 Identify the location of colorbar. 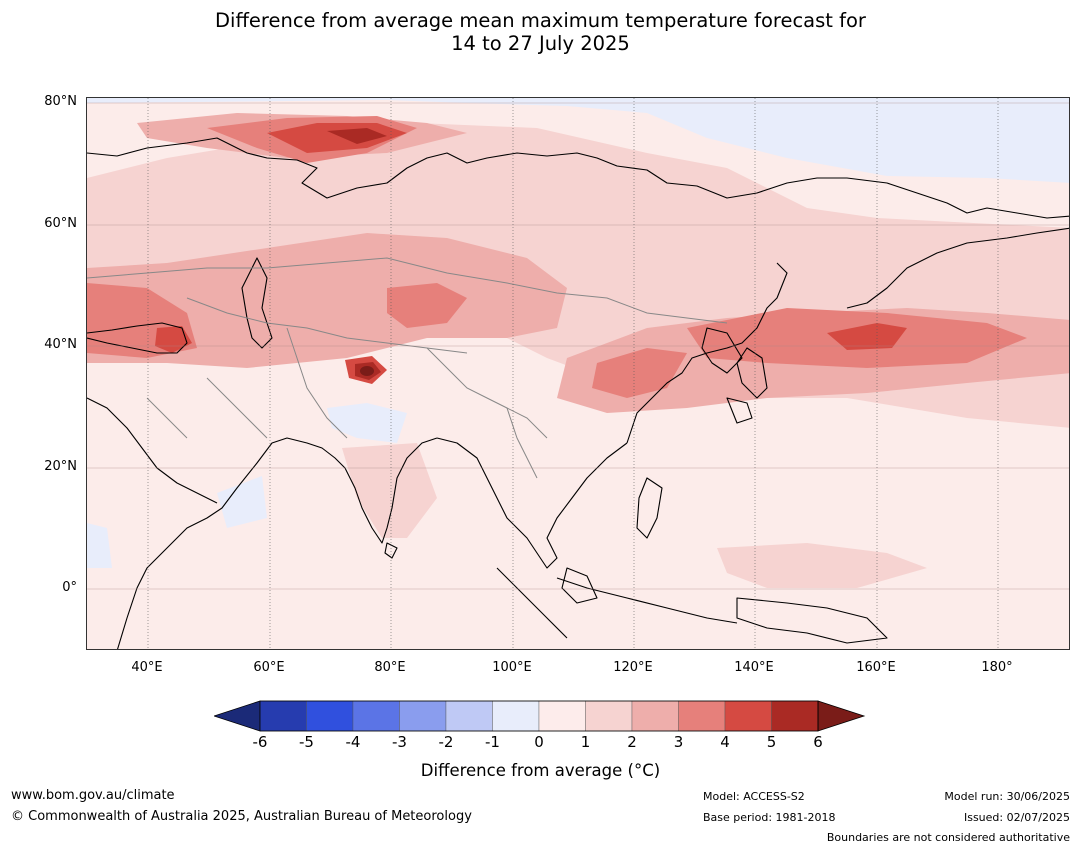
(539, 716).